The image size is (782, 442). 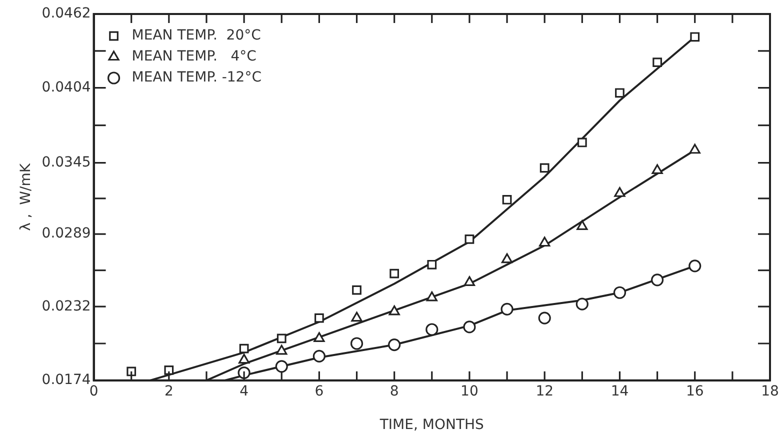 What do you see at coordinates (394, 391) in the screenshot?
I see `x-tick-label: 8` at bounding box center [394, 391].